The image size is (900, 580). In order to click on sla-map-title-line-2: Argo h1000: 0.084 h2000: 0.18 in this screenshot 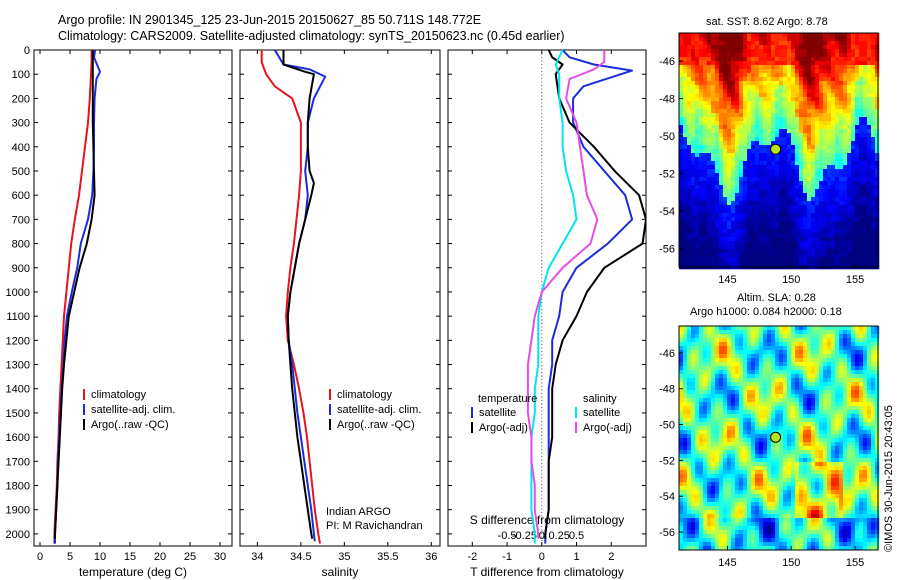, I will do `click(766, 312)`.